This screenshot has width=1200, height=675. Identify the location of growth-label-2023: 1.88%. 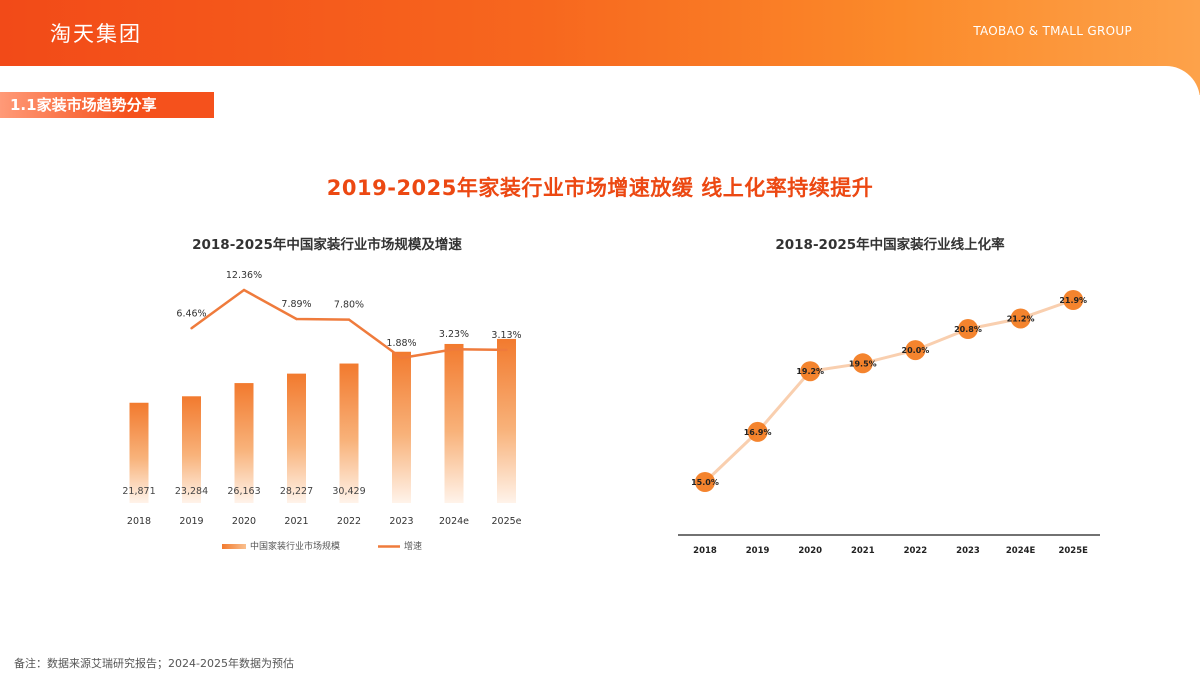
(401, 343).